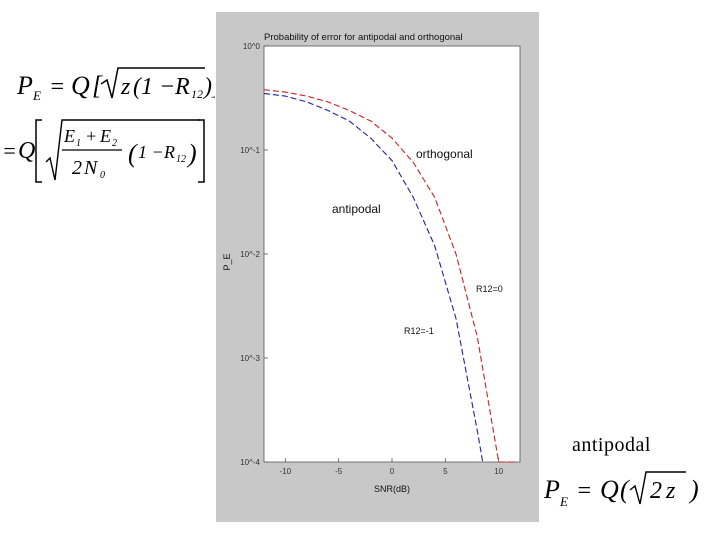 The image size is (720, 540). I want to click on equation-line2-graphic: = Q E 1 + E 2 2 N 0 ( 1 − R 12 ), so click(103, 151).